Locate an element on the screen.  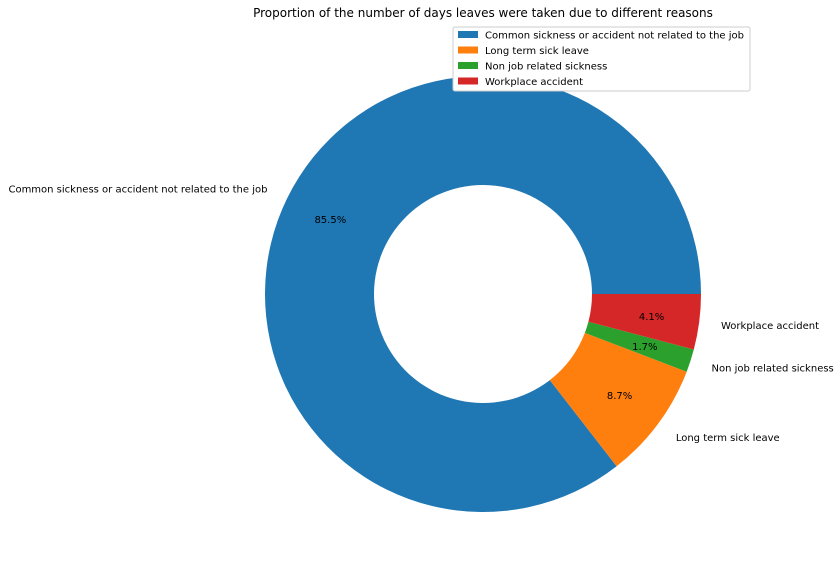
wedge-category-label: Workplace accident is located at coordinates (770, 326).